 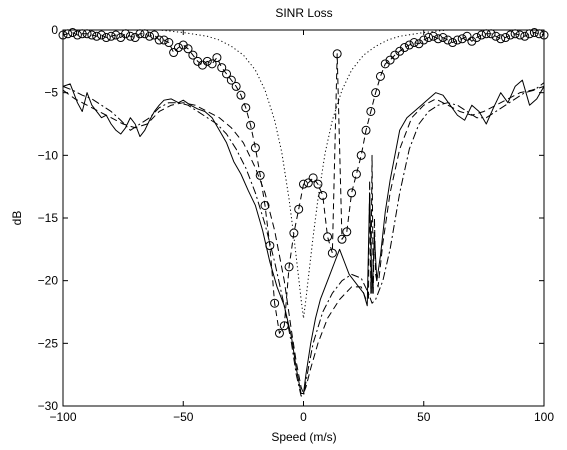 I want to click on x-tick-label: 0, so click(x=303, y=417).